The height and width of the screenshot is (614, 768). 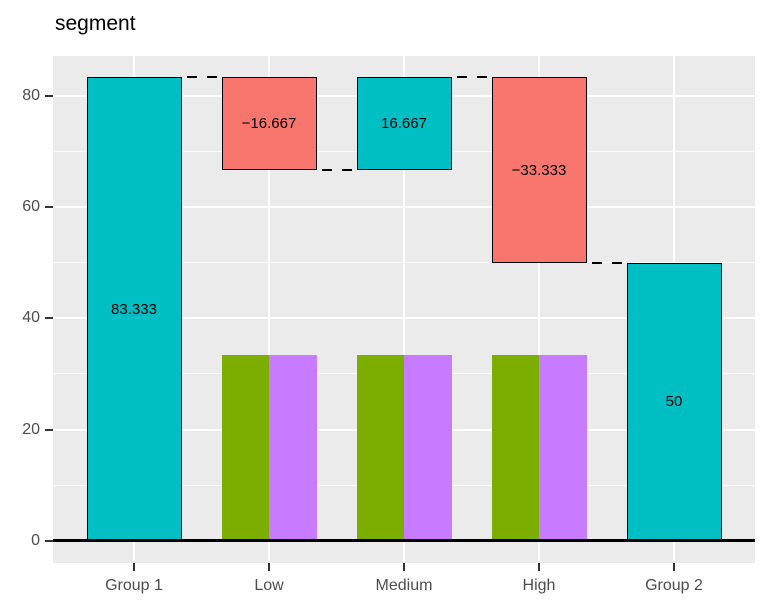 I want to click on bar-value-label: 16.667, so click(x=404, y=124).